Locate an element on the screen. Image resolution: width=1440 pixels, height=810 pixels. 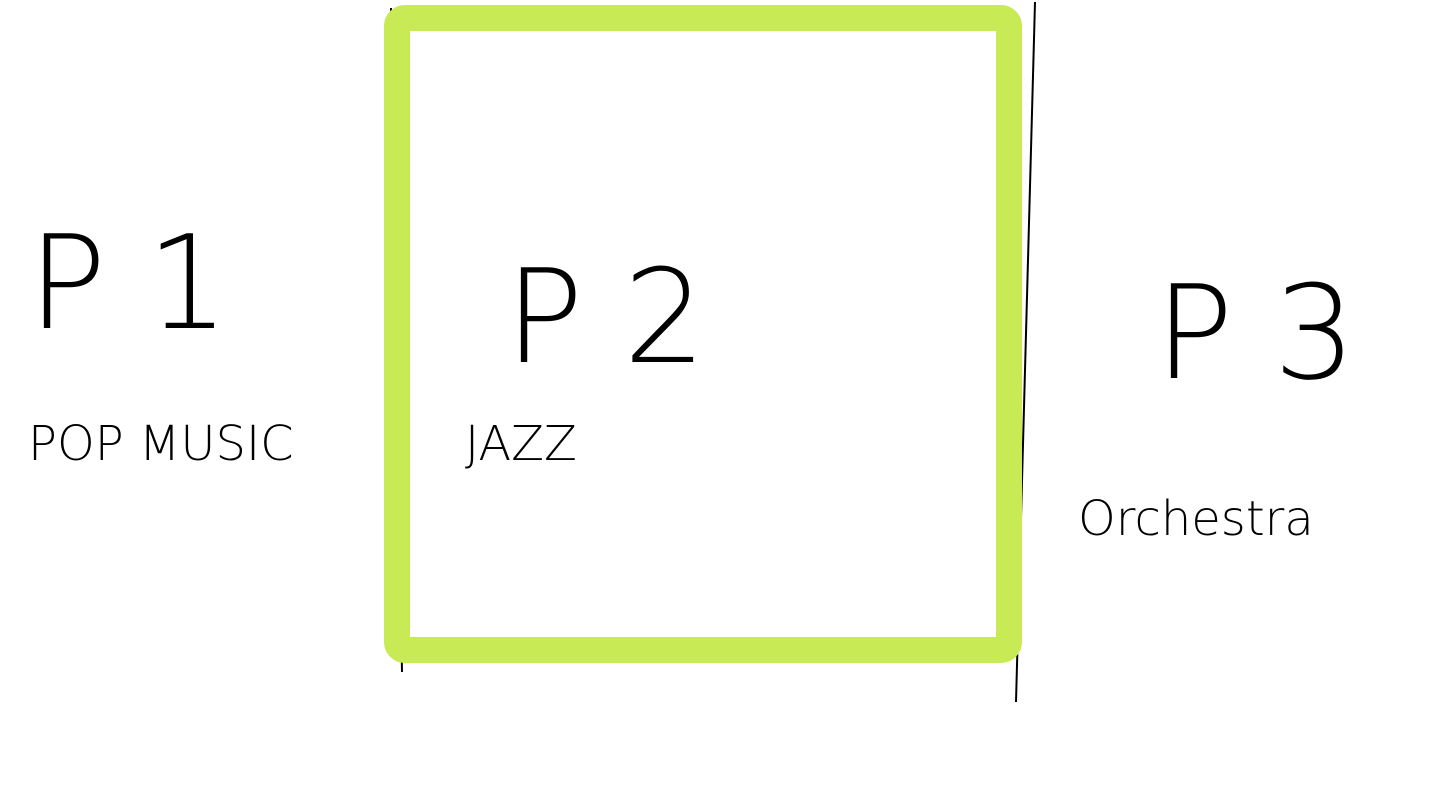
panel: P3 Orchestra is located at coordinates (1237, 402).